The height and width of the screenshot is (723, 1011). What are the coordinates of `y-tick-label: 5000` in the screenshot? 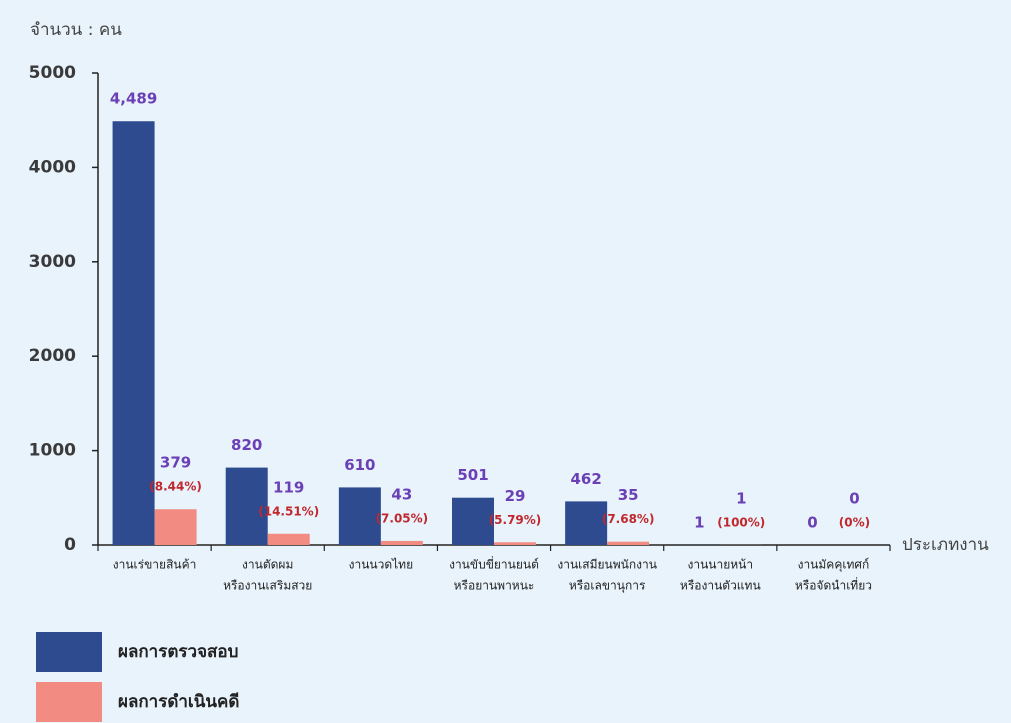 It's located at (52, 73).